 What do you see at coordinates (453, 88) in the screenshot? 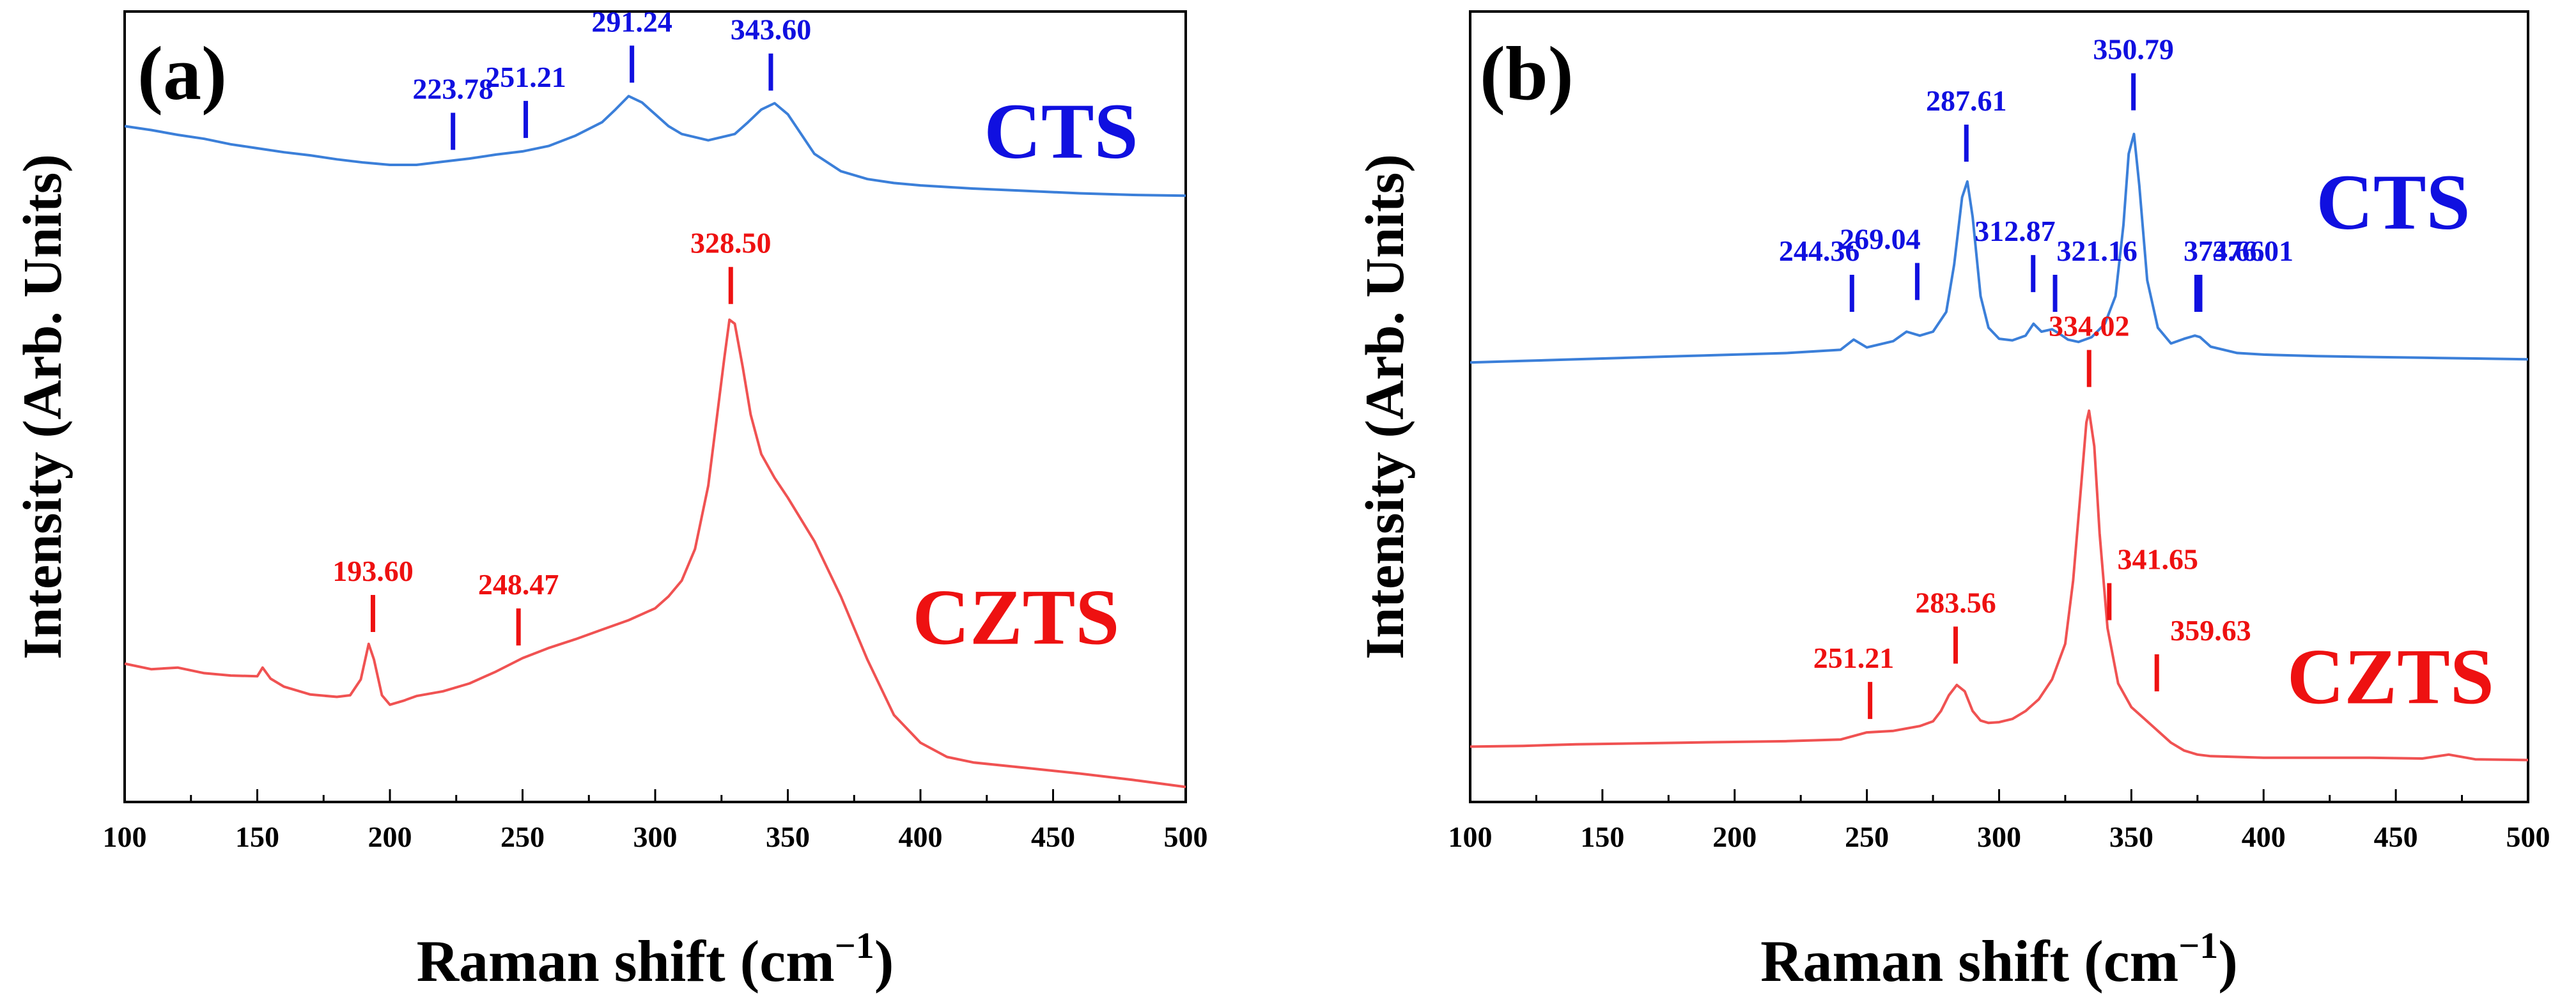
I see `peak-label: 223.78` at bounding box center [453, 88].